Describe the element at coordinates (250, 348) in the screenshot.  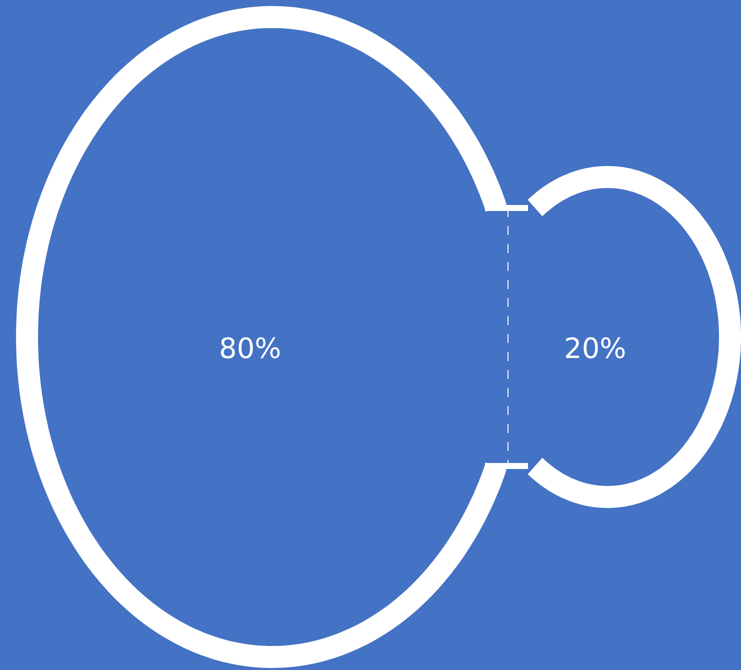
I see `data-label: 80%` at that location.